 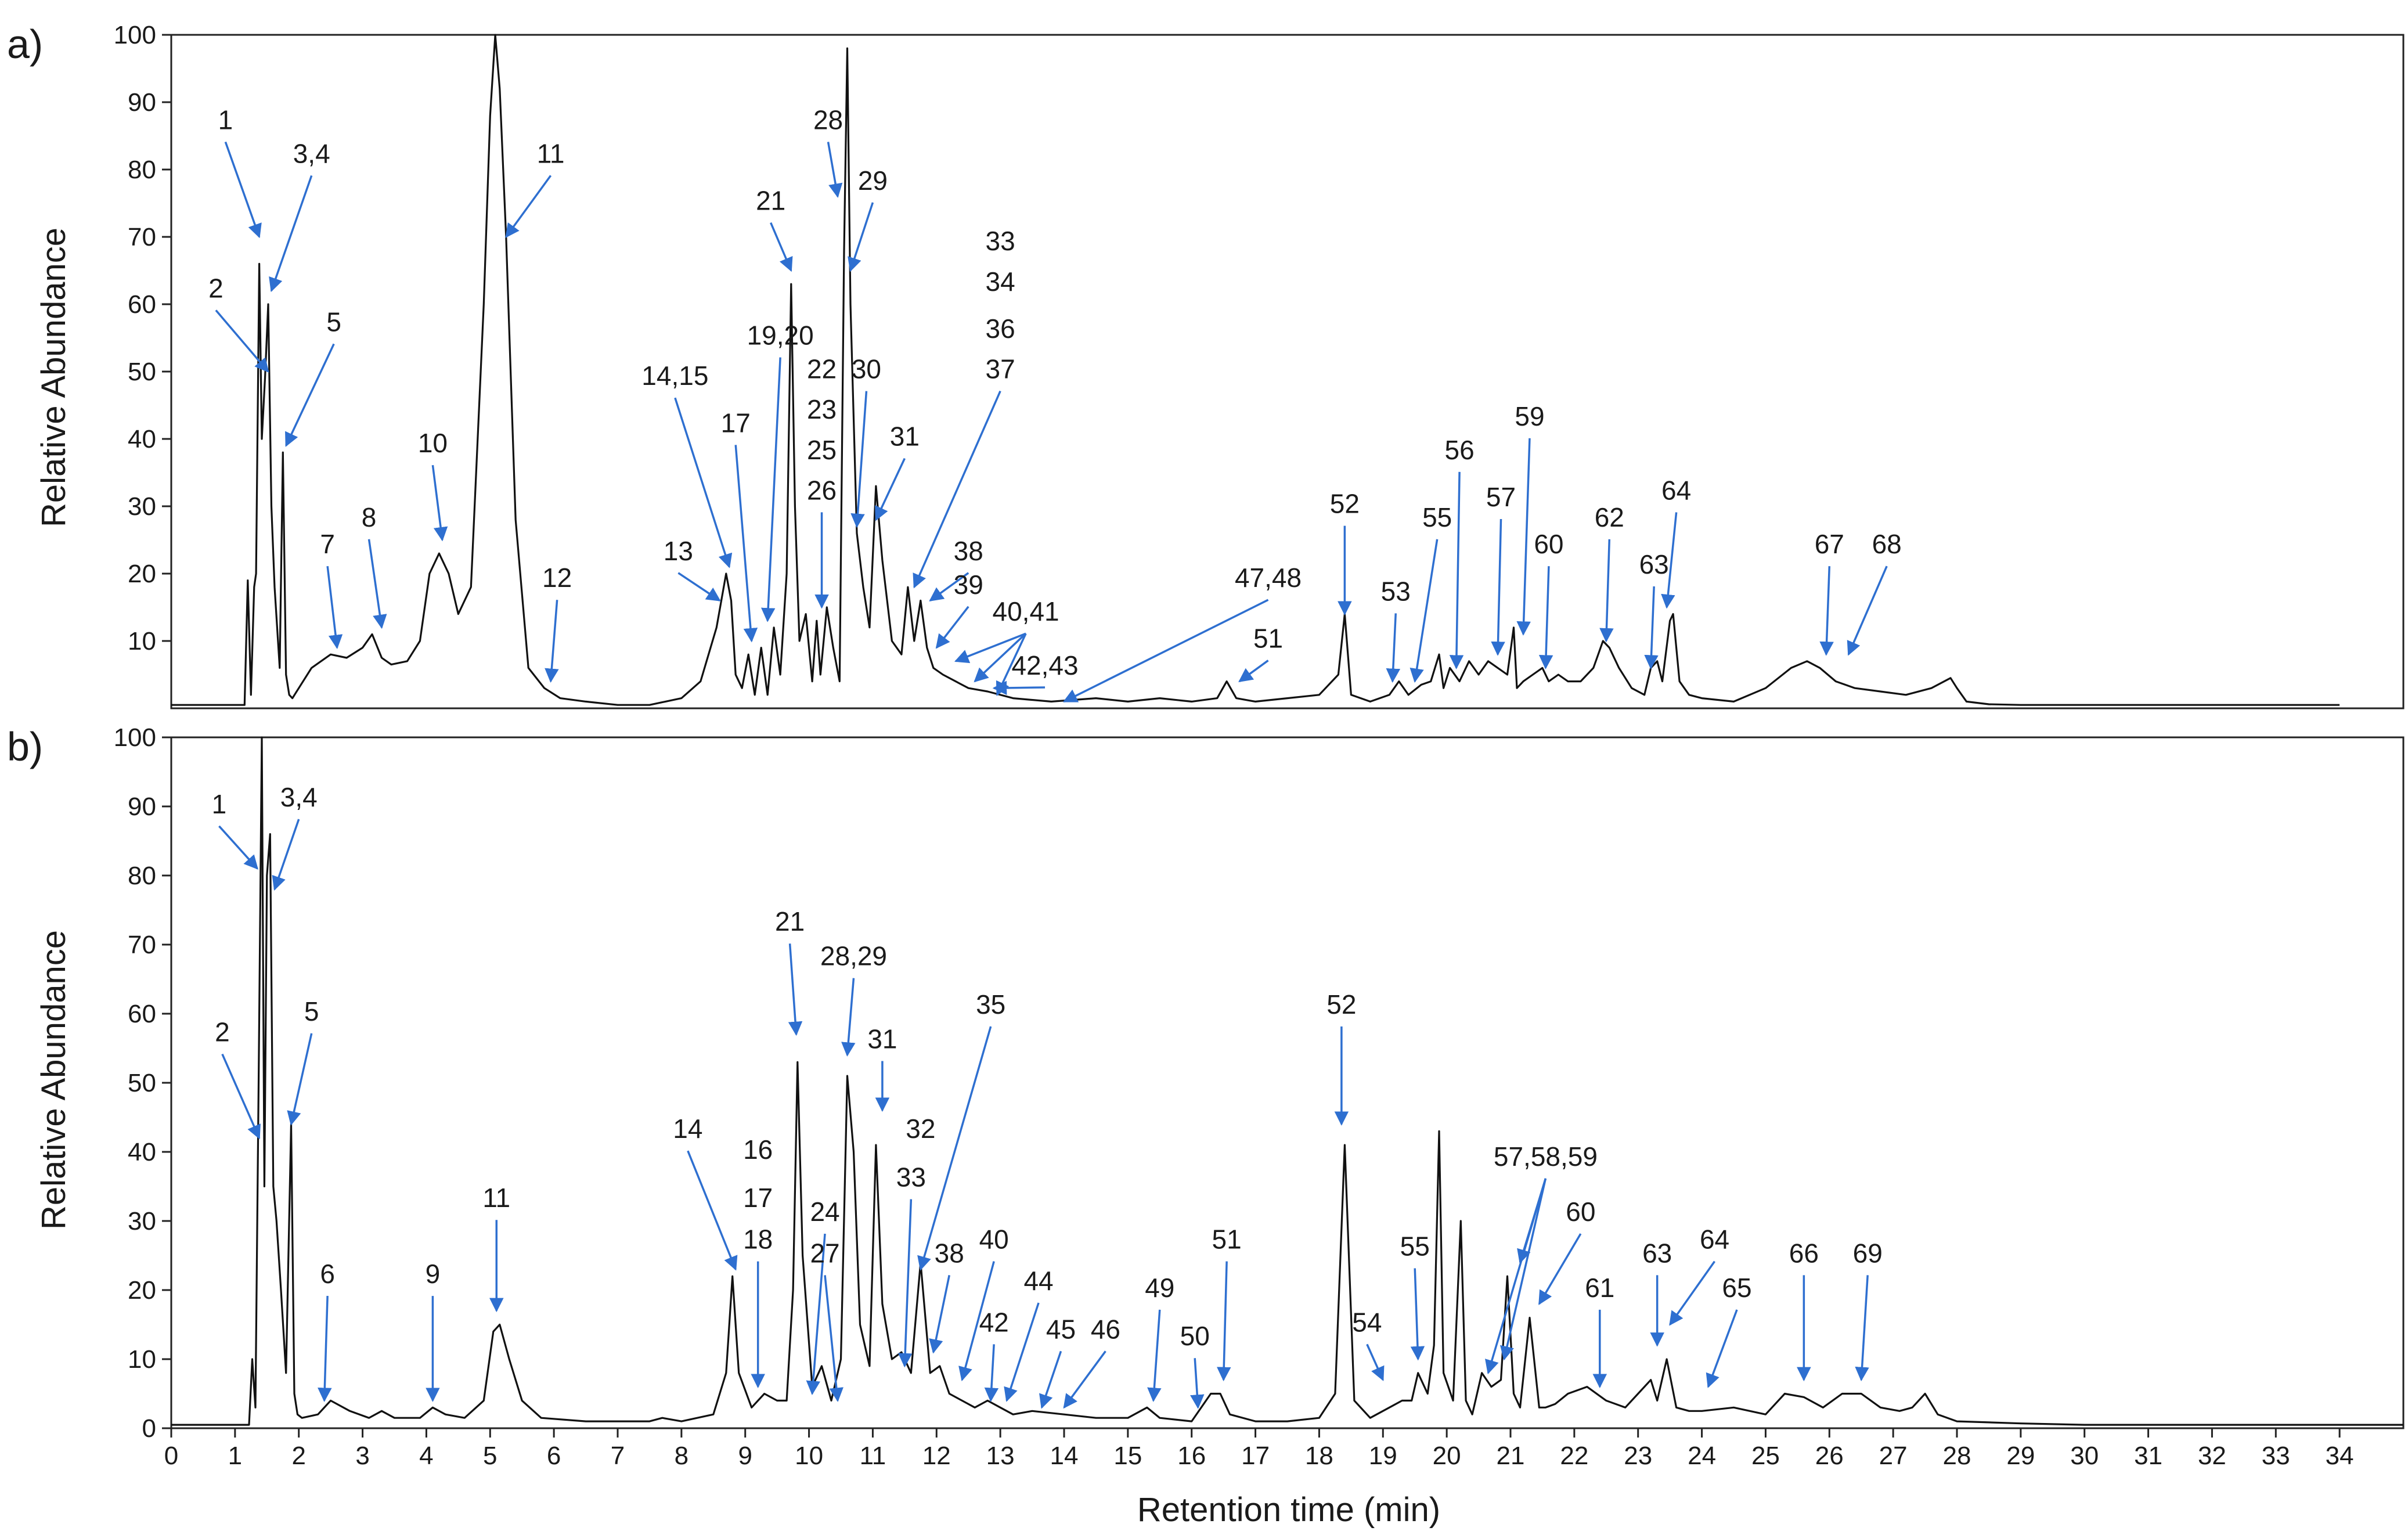 What do you see at coordinates (1676, 490) in the screenshot?
I see `peak-label: 64` at bounding box center [1676, 490].